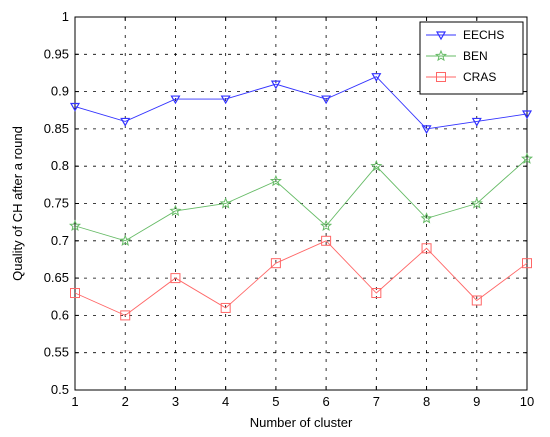  I want to click on x-tick-label: 9, so click(476, 401).